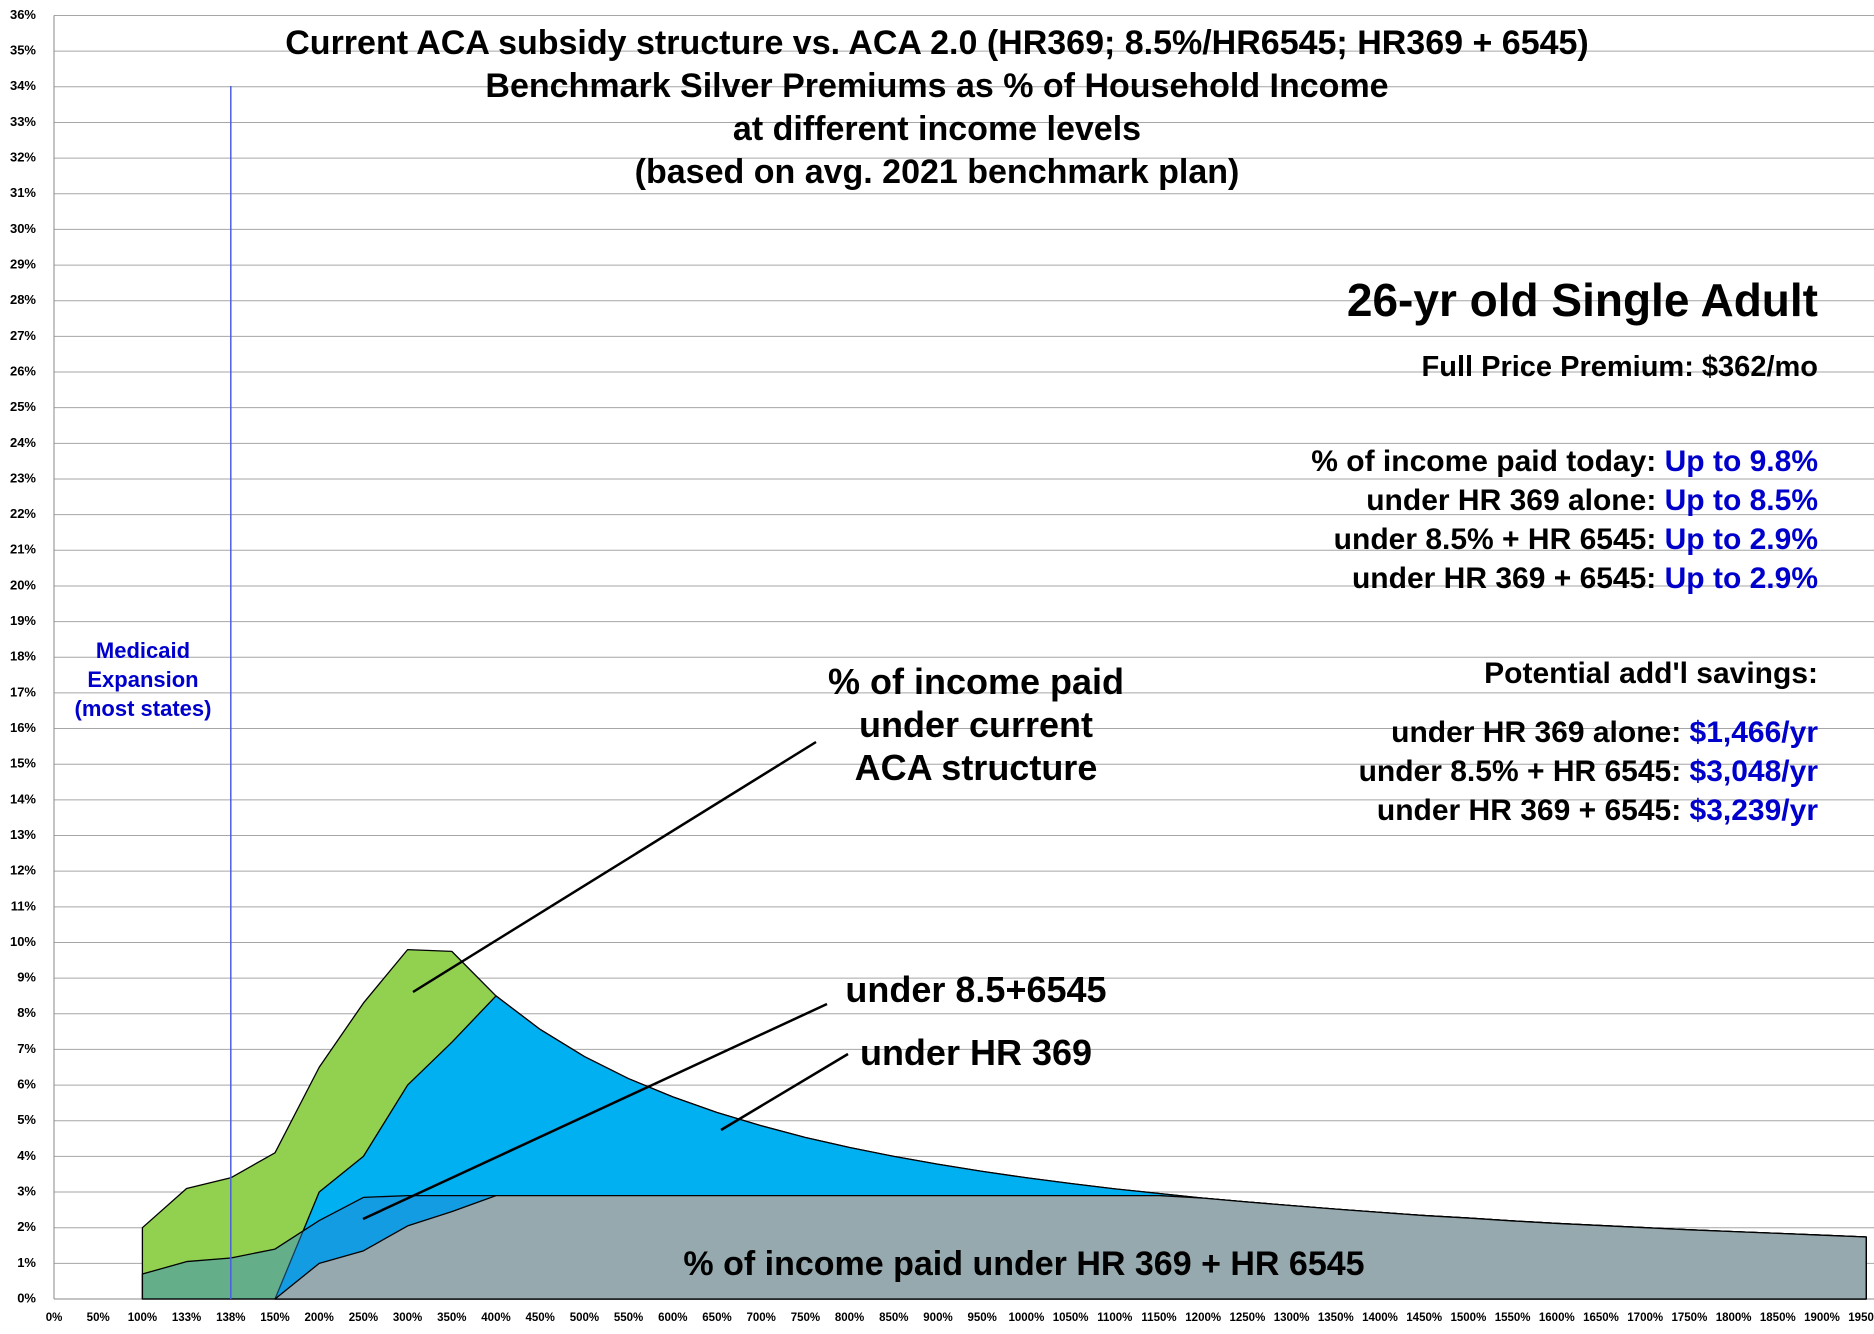  Describe the element at coordinates (1468, 1318) in the screenshot. I see `x-tick-label: 1500%` at that location.